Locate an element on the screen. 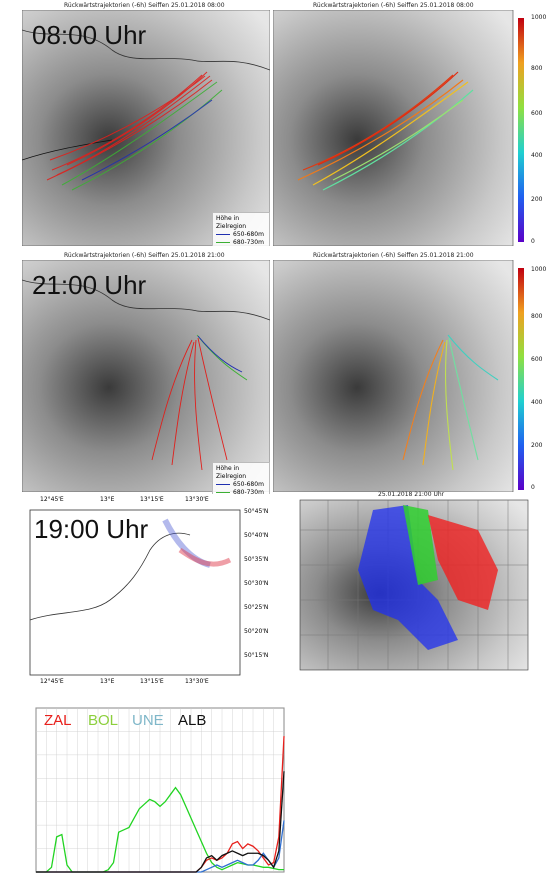  map-frame is located at coordinates (135, 592).